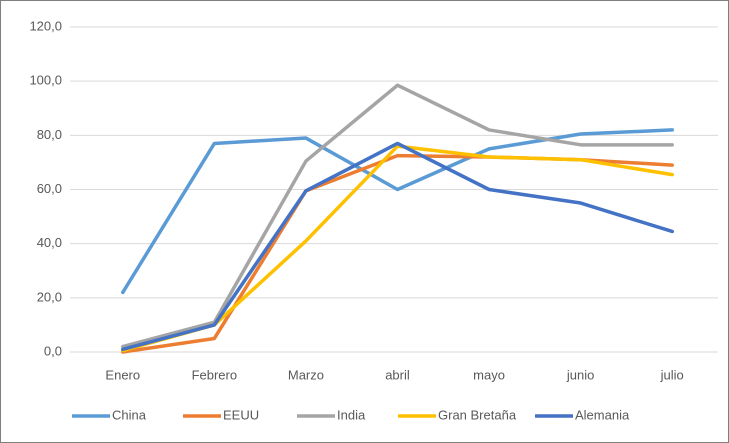  Describe the element at coordinates (45, 25) in the screenshot. I see `y-tick-label: 120,0` at that location.